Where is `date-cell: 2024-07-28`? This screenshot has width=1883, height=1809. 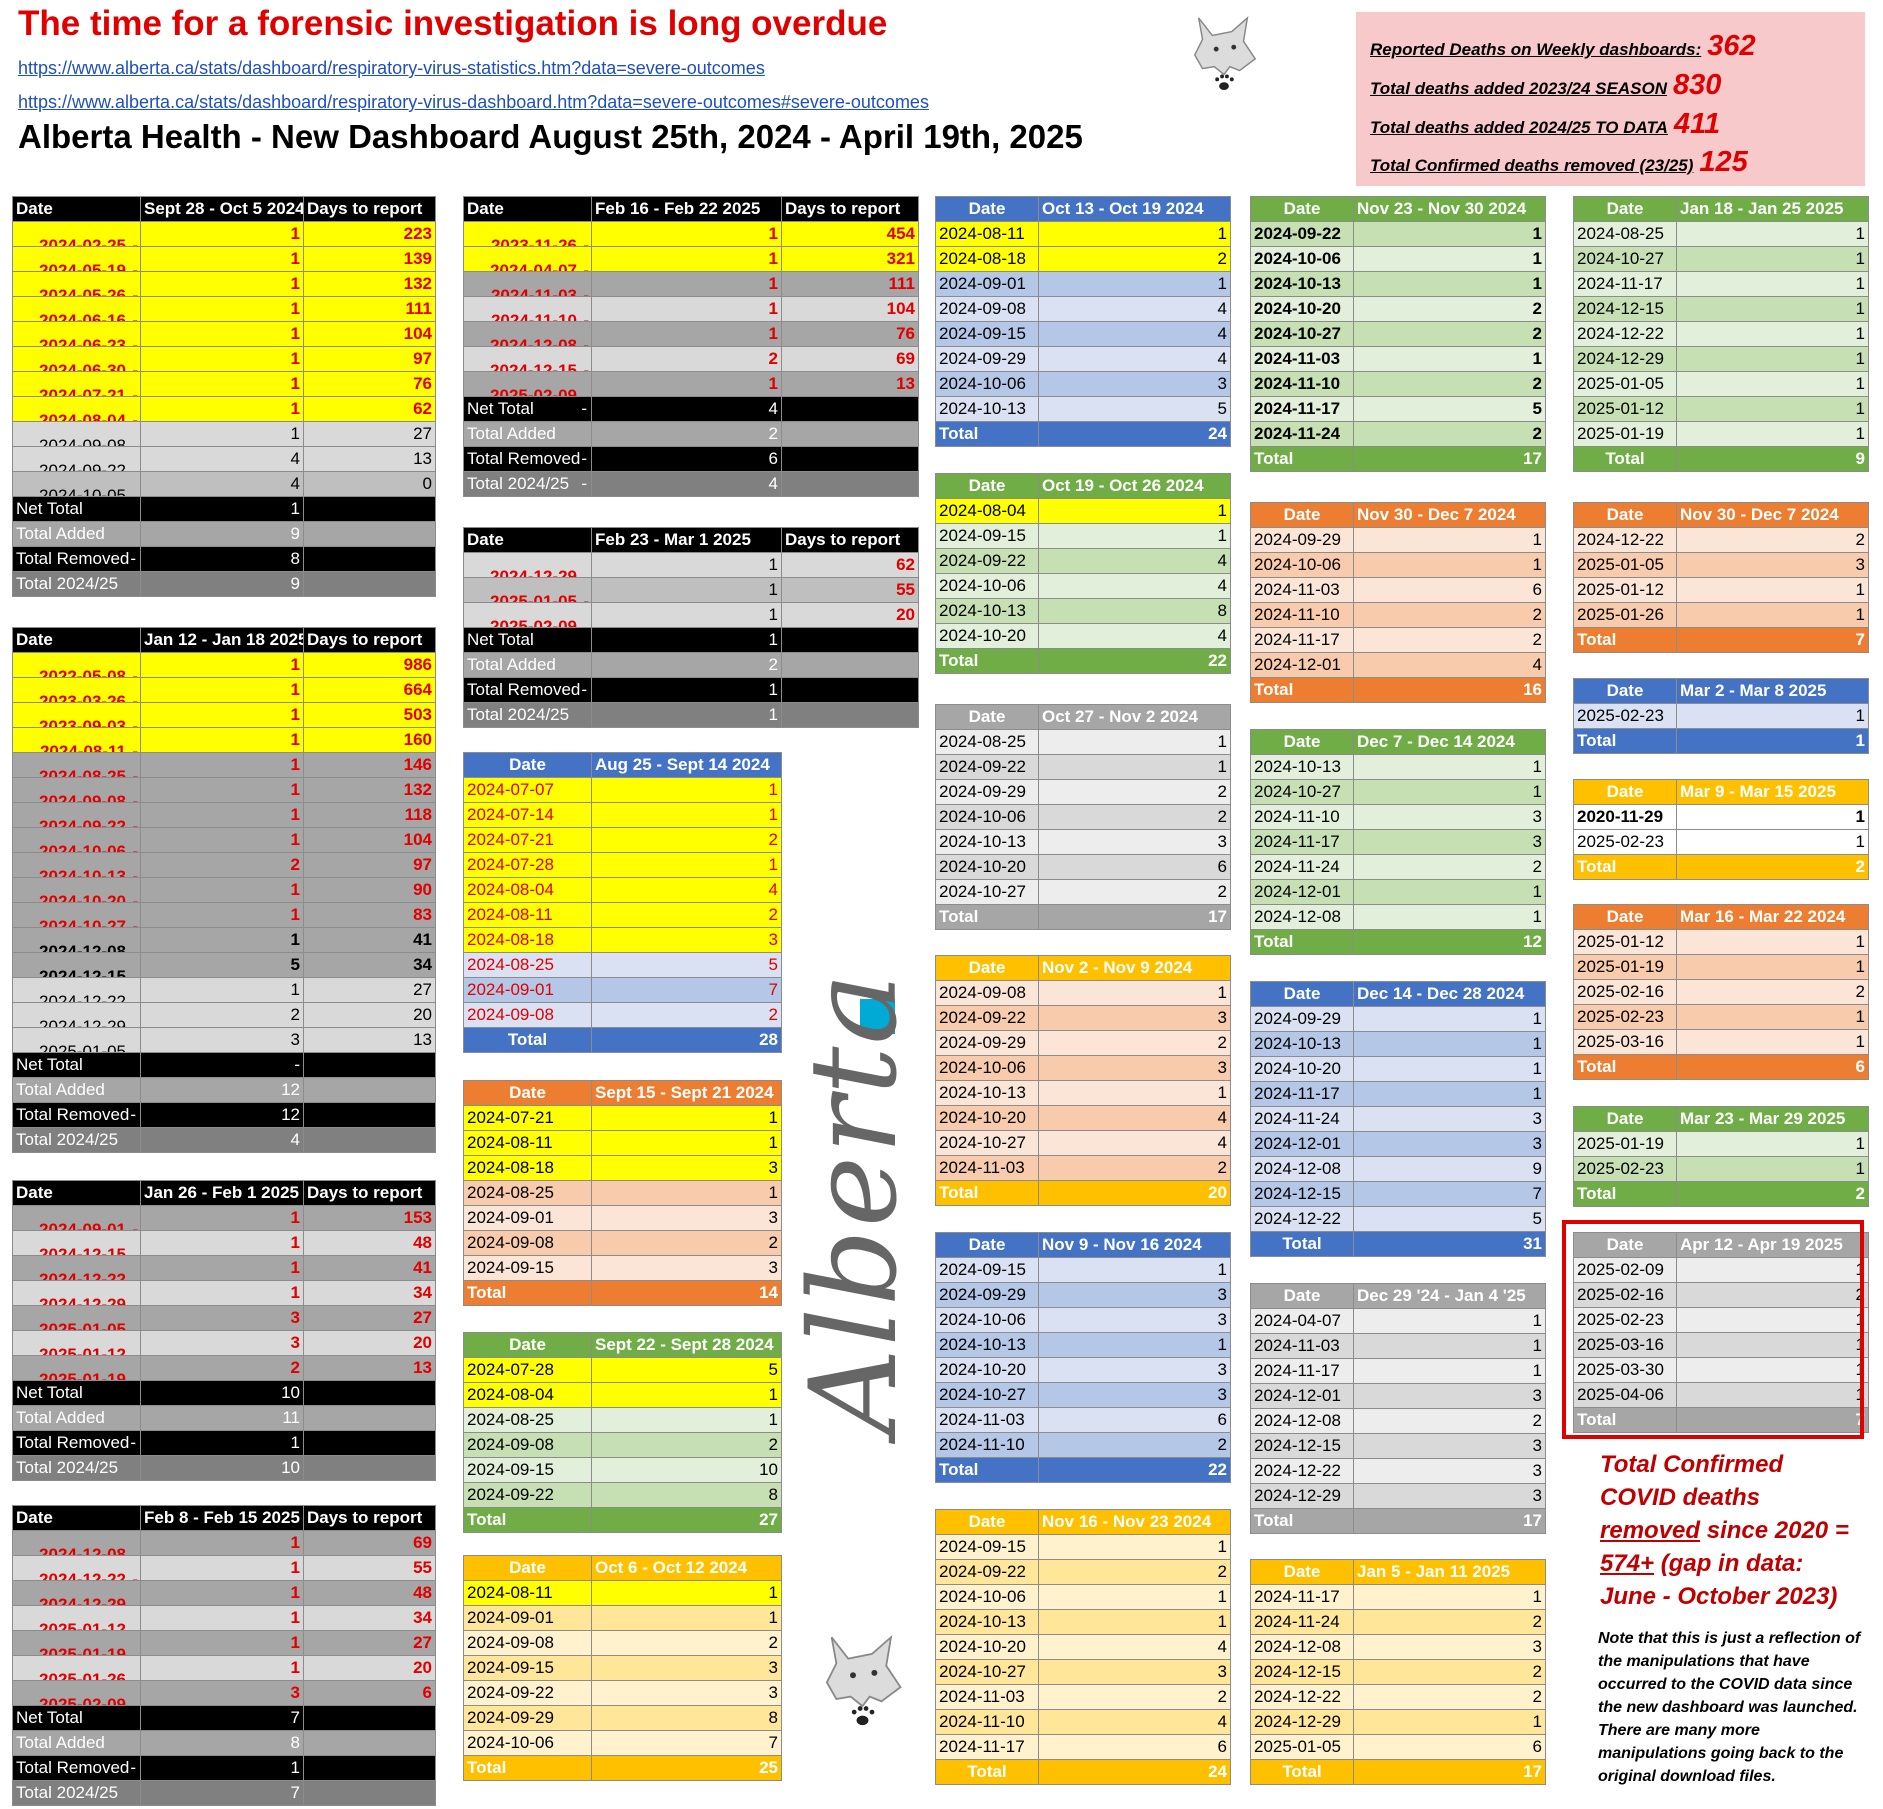
date-cell: 2024-07-28 is located at coordinates (527, 1370).